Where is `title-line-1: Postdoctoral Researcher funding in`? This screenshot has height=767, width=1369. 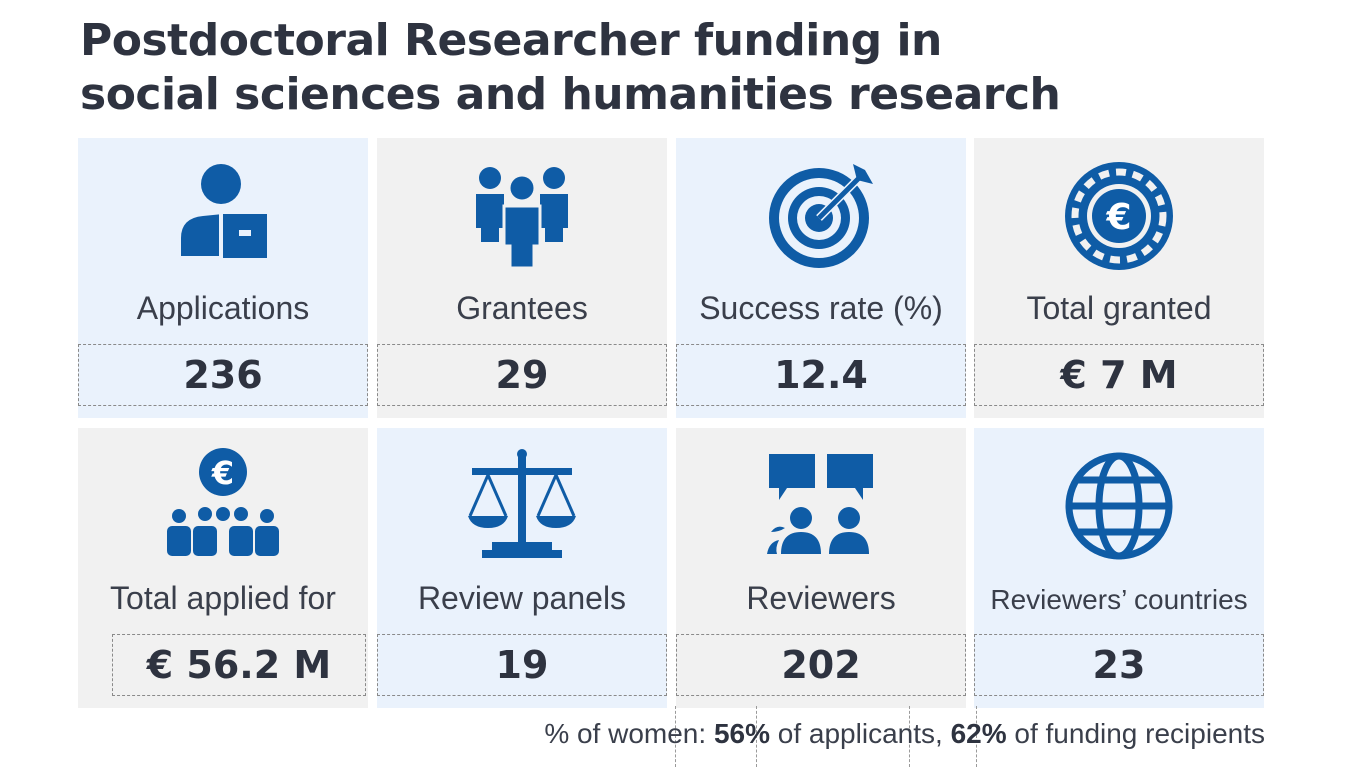 title-line-1: Postdoctoral Researcher funding in is located at coordinates (511, 40).